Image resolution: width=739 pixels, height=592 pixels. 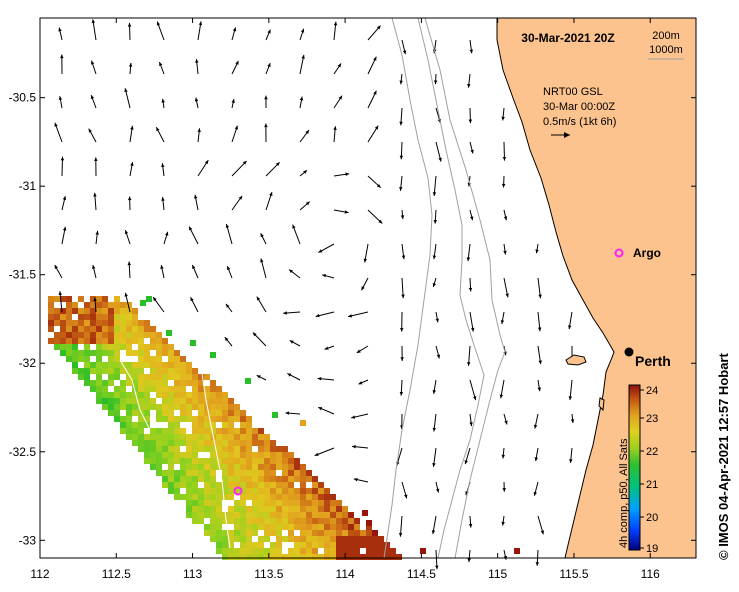 I want to click on lon-tick-label: 116, so click(x=650, y=574).